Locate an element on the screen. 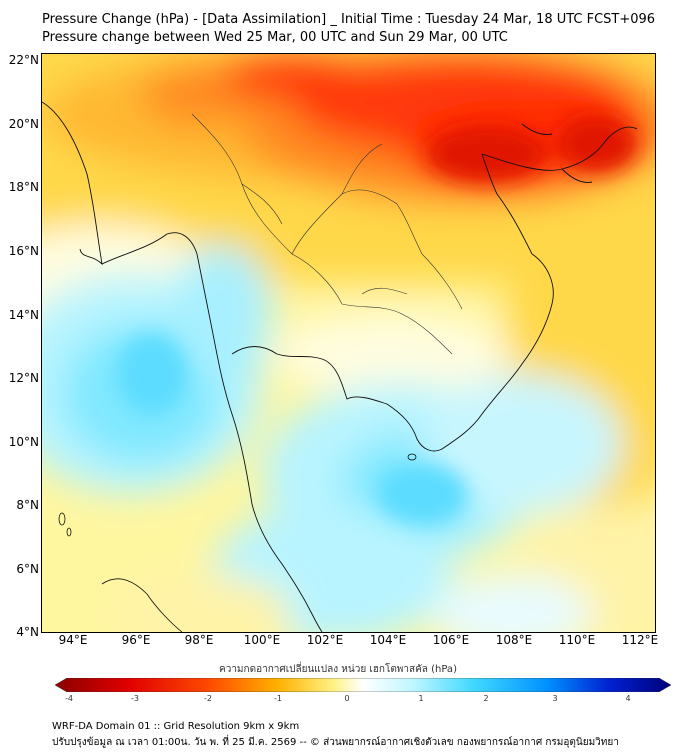 This screenshot has height=756, width=676. lat-label-22n: 22°N is located at coordinates (23, 60).